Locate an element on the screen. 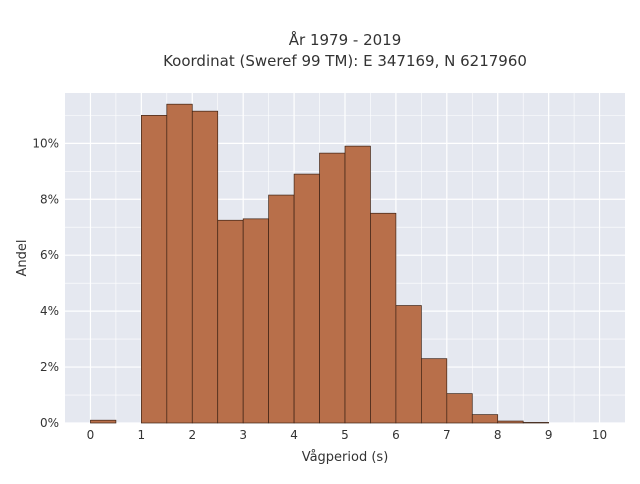  y-tick-label: 2% is located at coordinates (49, 367).